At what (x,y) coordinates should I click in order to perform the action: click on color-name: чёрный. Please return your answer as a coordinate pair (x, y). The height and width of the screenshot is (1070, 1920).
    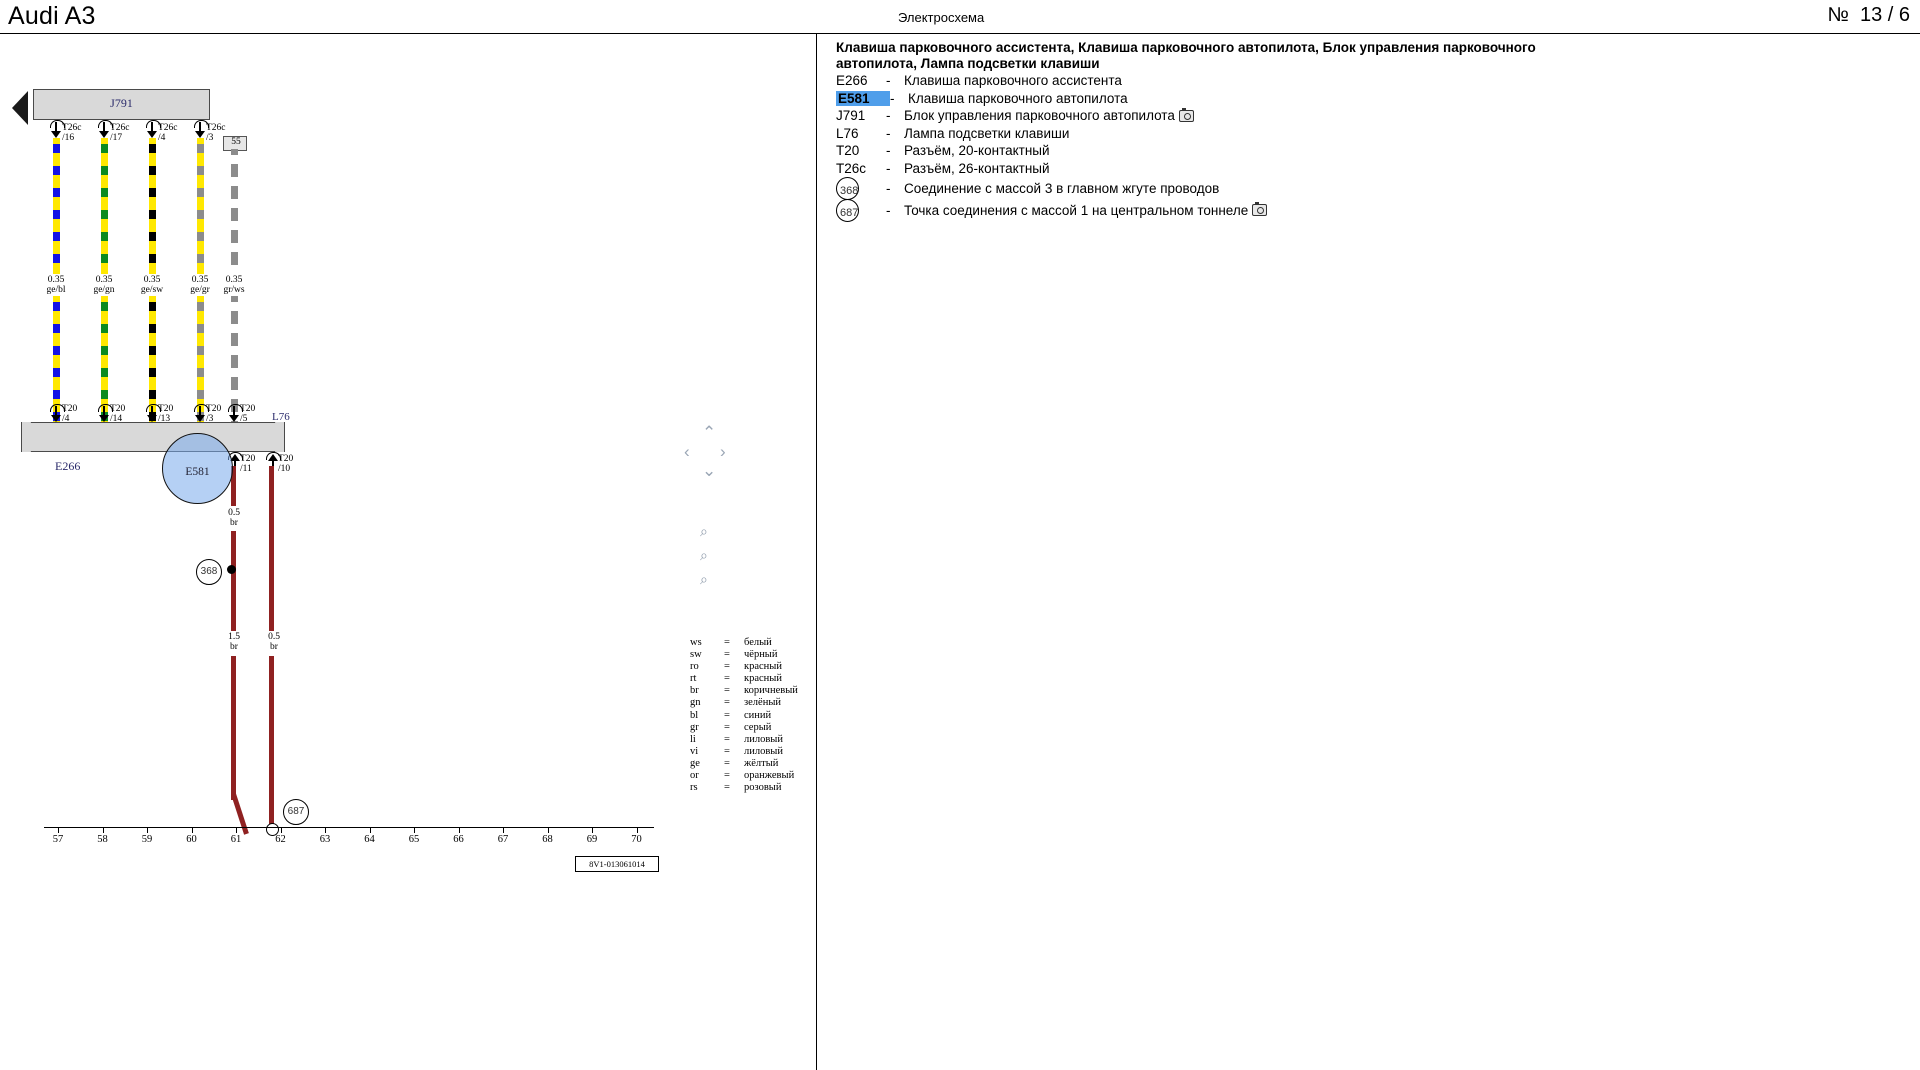
    Looking at the image, I should click on (761, 655).